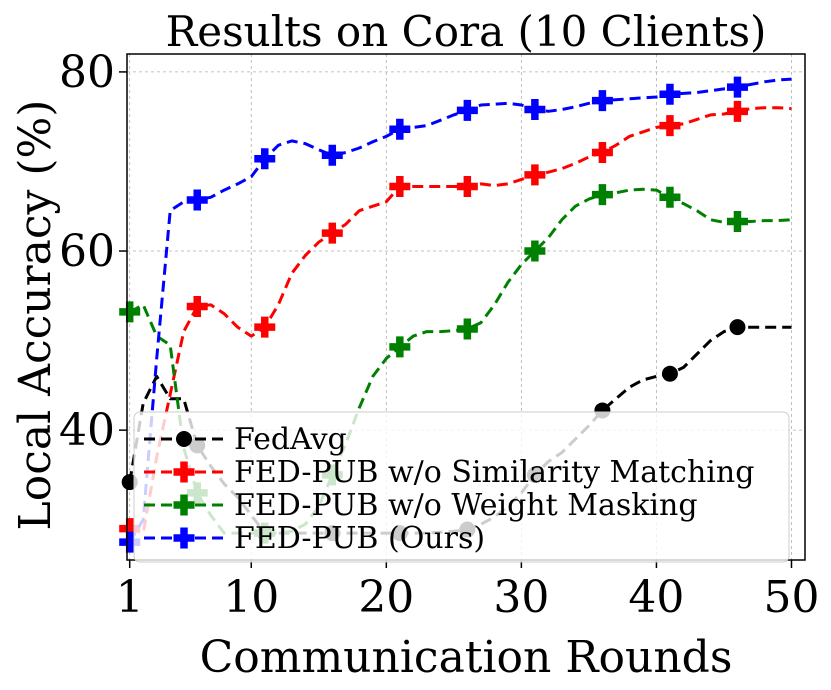  I want to click on legend-entry: FED-PUB w/o Weight Masking, so click(421, 505).